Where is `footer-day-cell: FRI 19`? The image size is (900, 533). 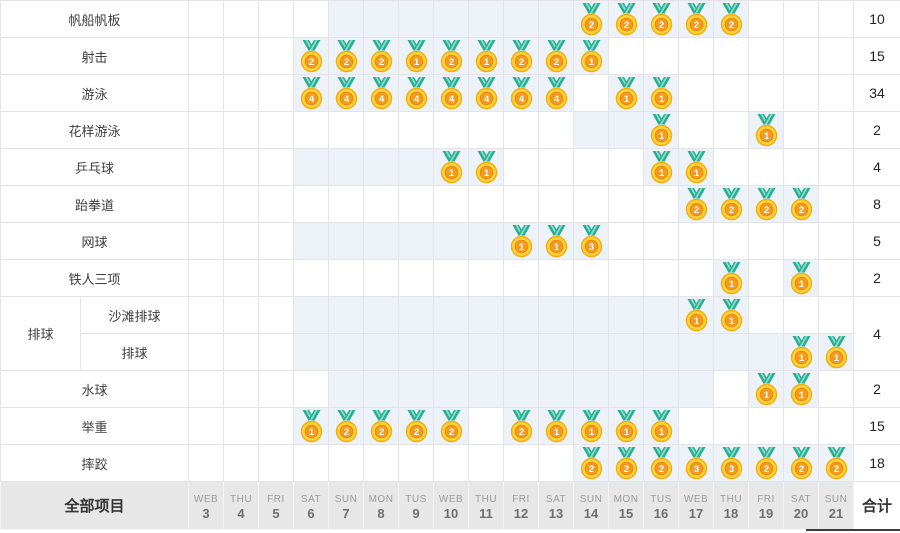 footer-day-cell: FRI 19 is located at coordinates (766, 505).